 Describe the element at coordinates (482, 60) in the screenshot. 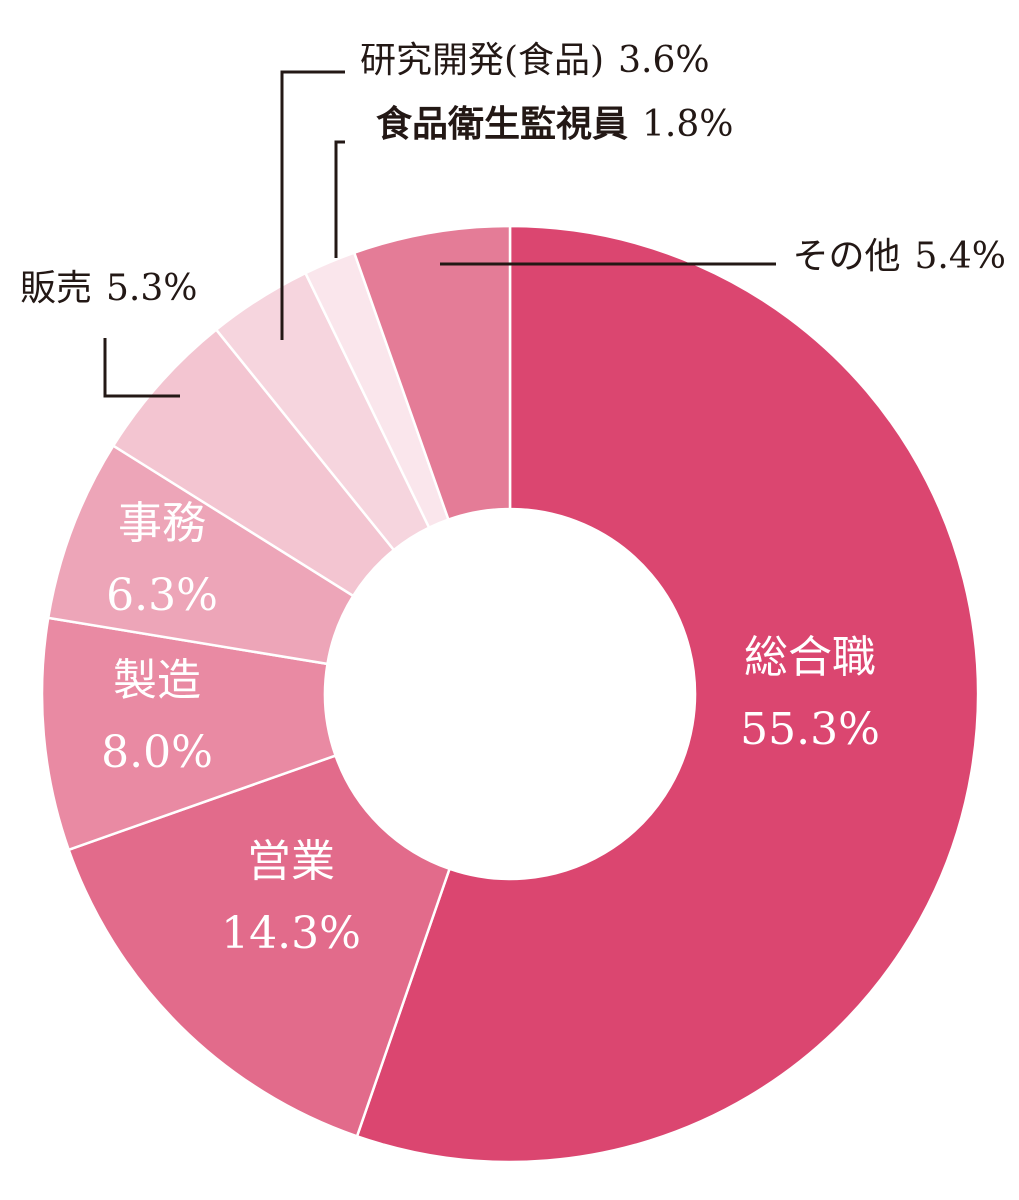

I see `slice-name-label: 研究開発(食品)` at that location.